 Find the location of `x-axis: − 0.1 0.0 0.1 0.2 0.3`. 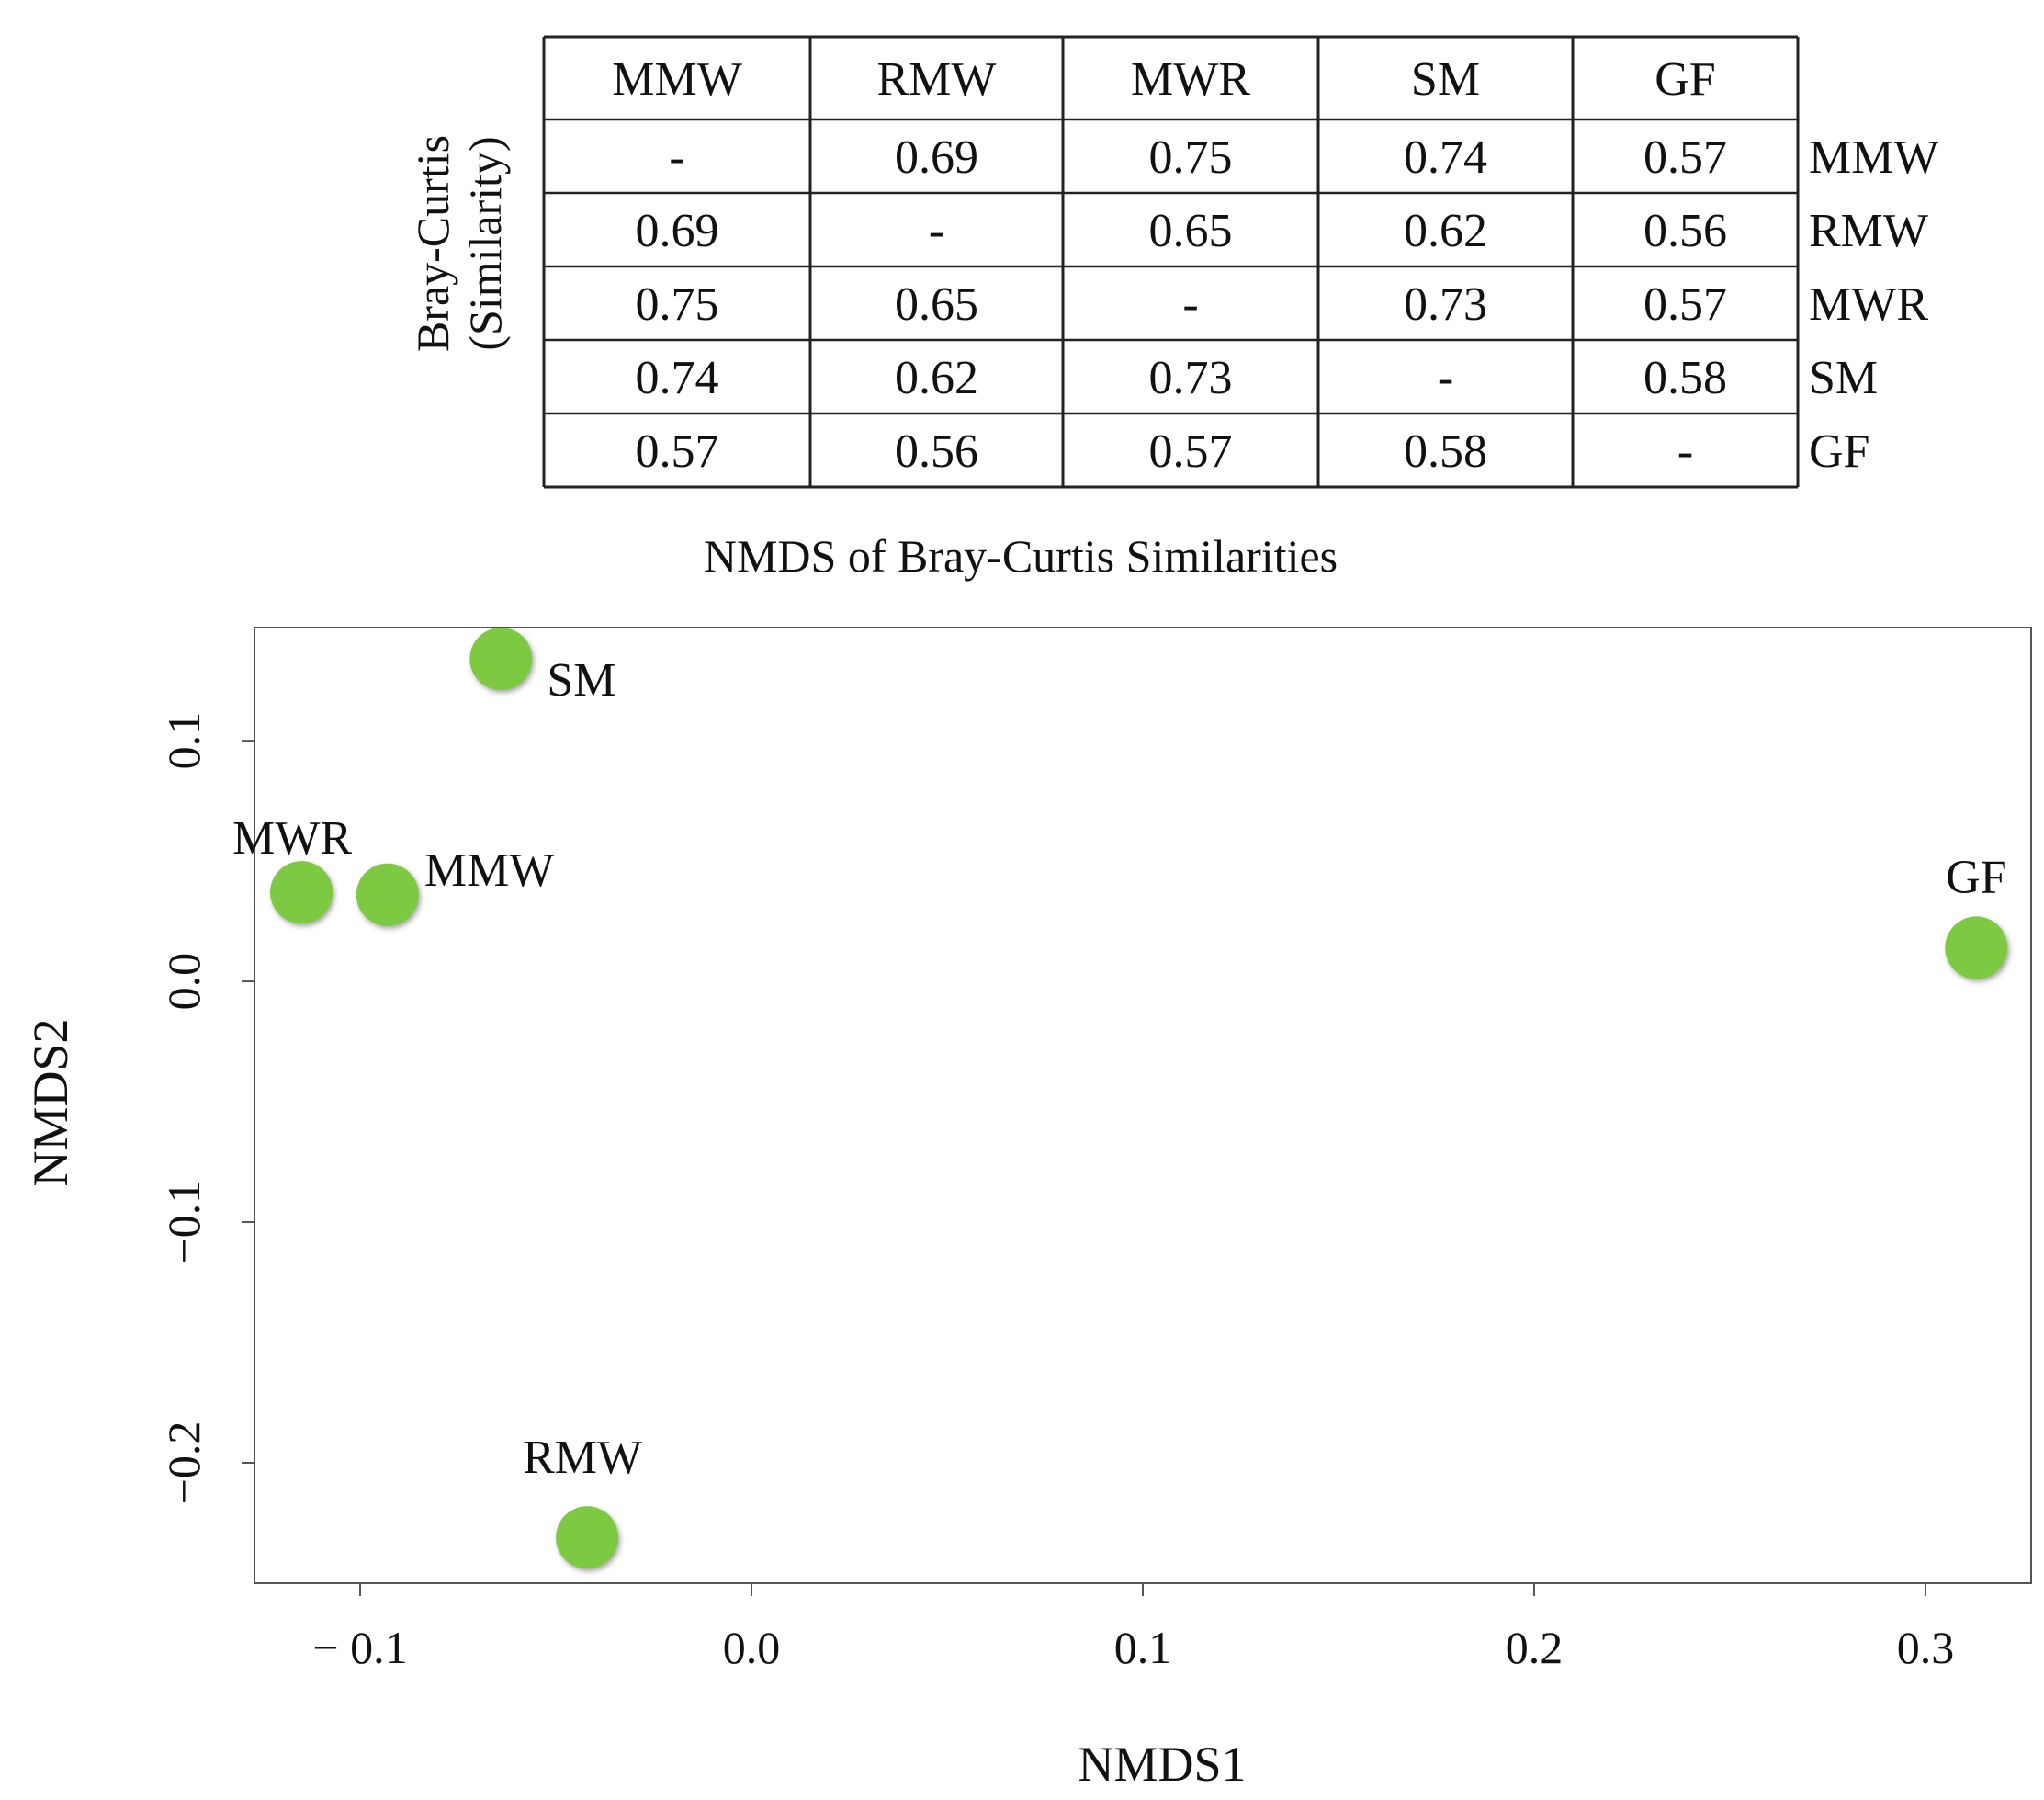

x-axis: − 0.1 0.0 0.1 0.2 0.3 is located at coordinates (1133, 1628).